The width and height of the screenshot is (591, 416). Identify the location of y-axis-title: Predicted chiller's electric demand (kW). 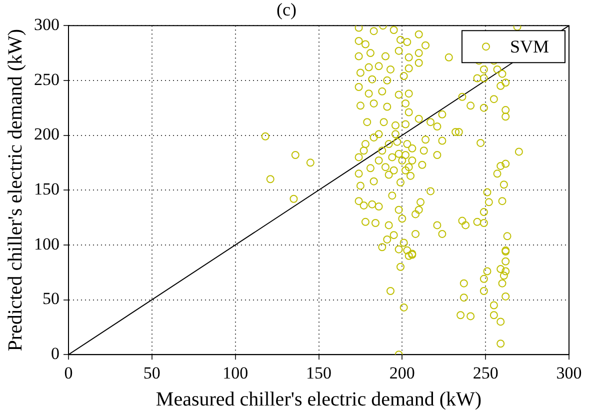
(15, 190).